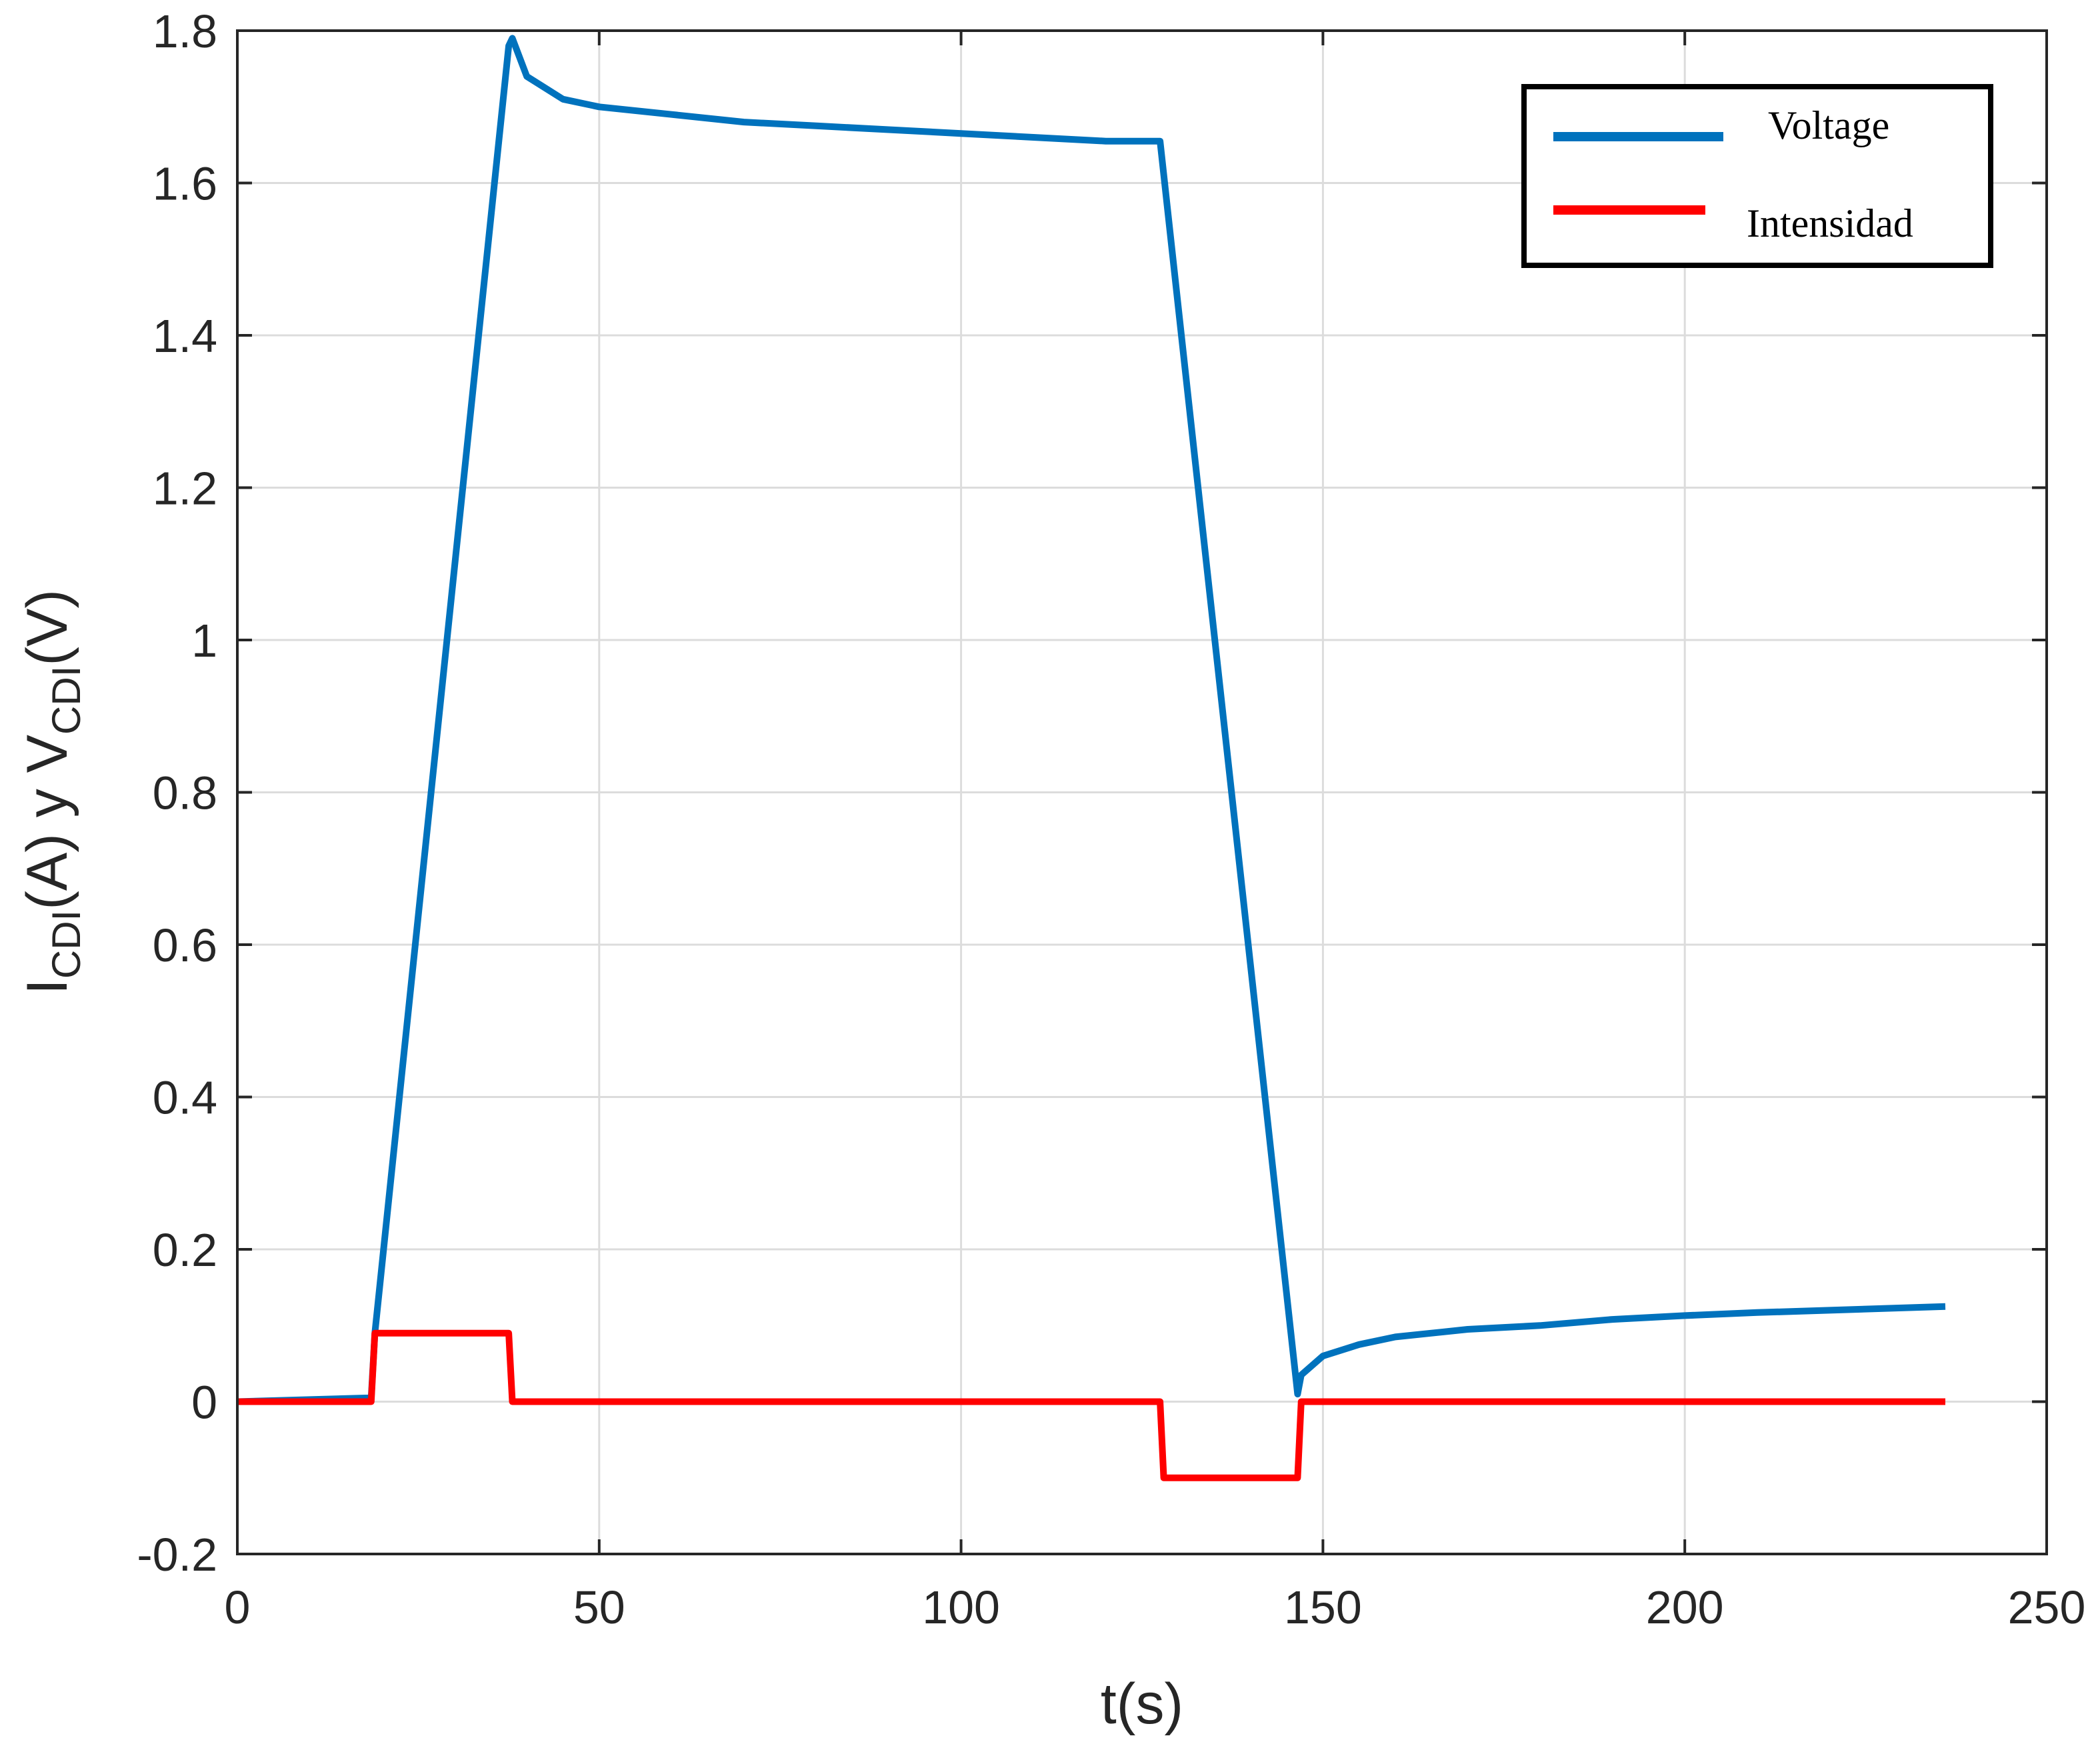 The width and height of the screenshot is (2100, 1758). Describe the element at coordinates (204, 641) in the screenshot. I see `y-tick-label: 1` at that location.